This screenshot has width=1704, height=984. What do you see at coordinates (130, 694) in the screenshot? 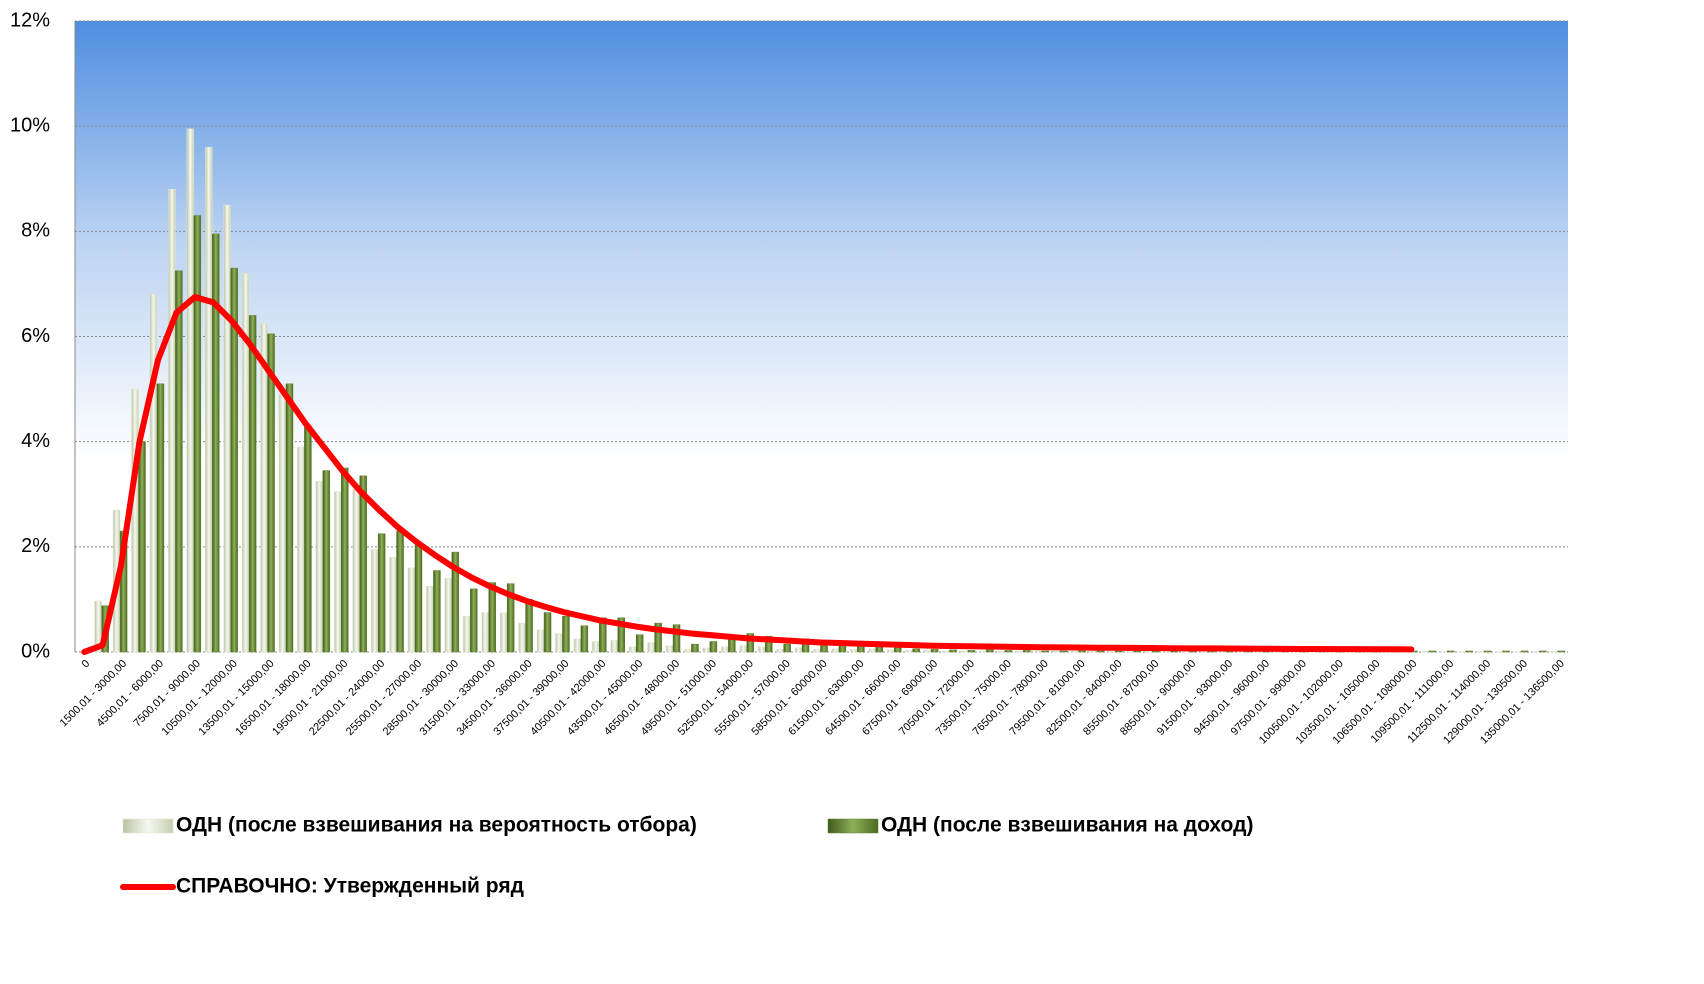
I see `x-tick-label: 4500,01 - 6000,00` at bounding box center [130, 694].